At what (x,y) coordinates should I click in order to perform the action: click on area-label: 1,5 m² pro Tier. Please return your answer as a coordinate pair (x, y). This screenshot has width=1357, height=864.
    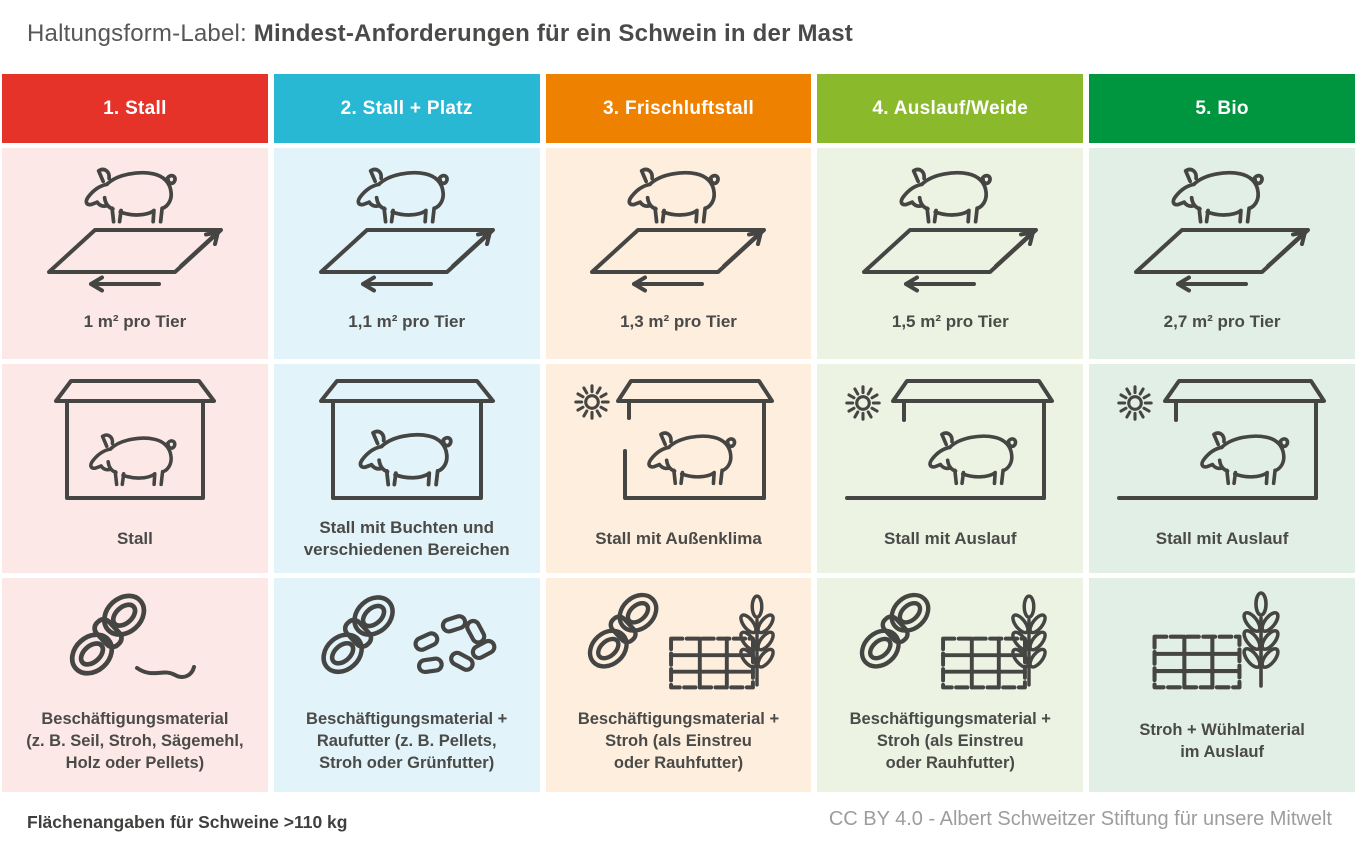
    Looking at the image, I should click on (950, 321).